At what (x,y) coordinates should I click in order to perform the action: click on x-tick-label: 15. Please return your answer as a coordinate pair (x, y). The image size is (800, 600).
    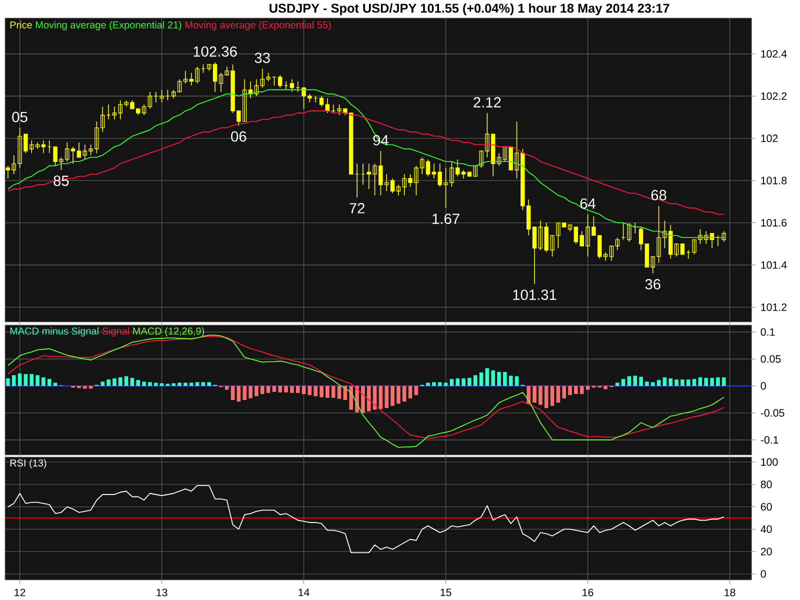
    Looking at the image, I should click on (446, 592).